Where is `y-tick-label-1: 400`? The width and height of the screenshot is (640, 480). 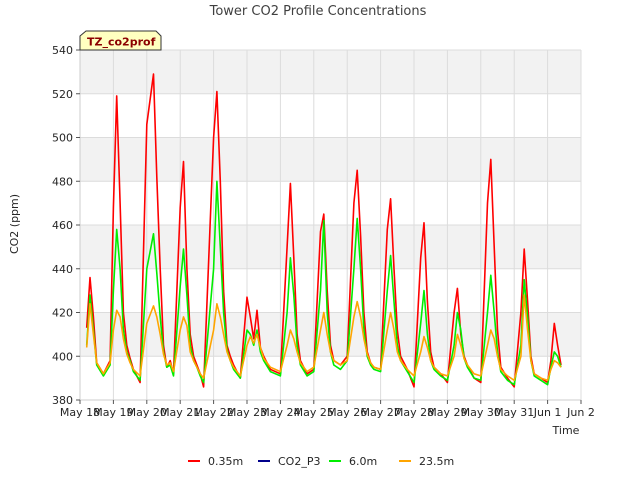 y-tick-label-1: 400 is located at coordinates (62, 356).